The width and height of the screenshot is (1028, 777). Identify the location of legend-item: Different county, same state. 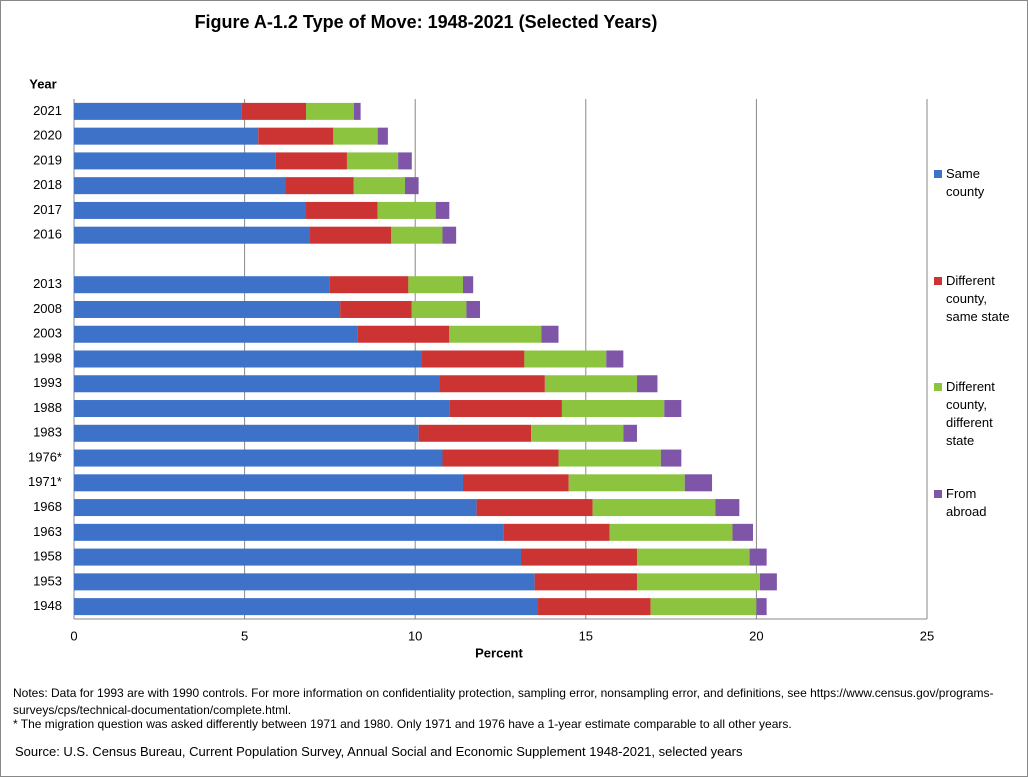
(974, 299).